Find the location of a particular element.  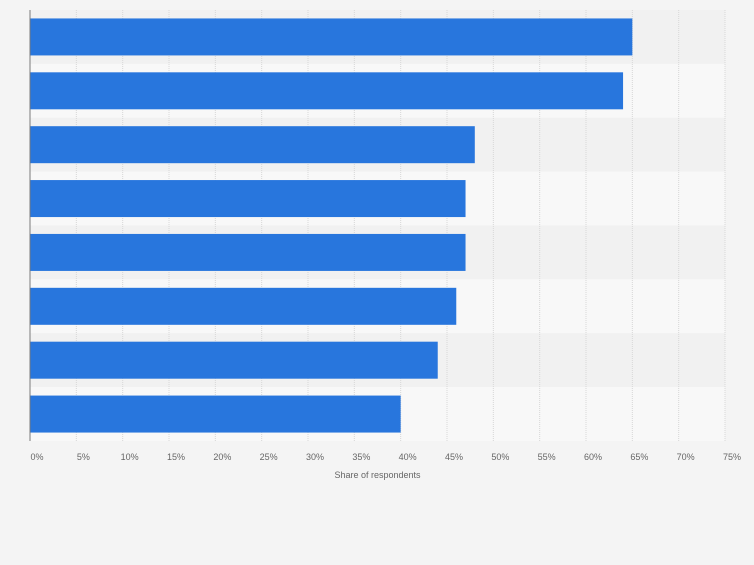

x-tick-label: 15% is located at coordinates (176, 457).